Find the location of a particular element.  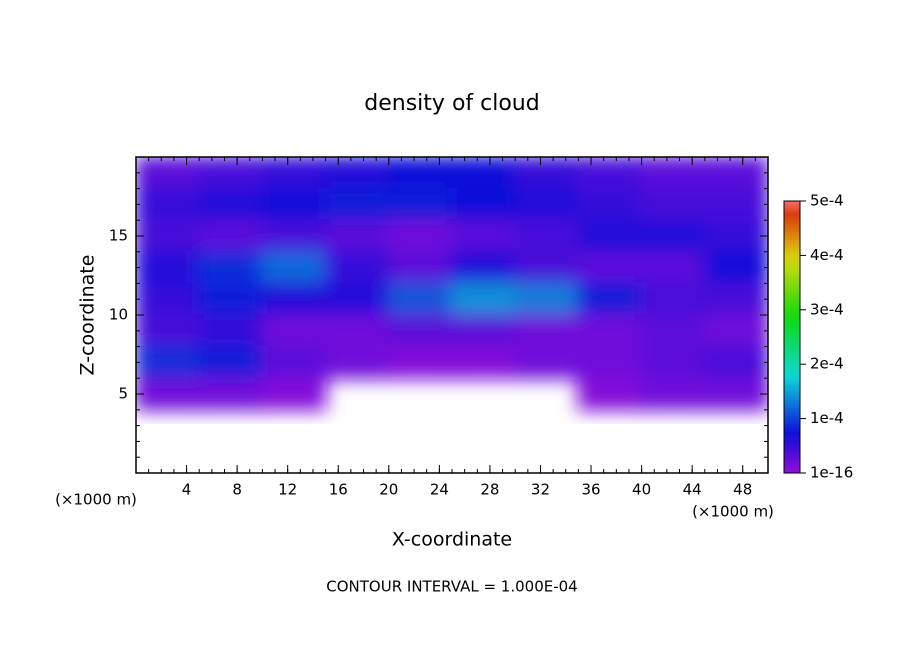

y-axis-label: Z-coordinate is located at coordinates (88, 315).